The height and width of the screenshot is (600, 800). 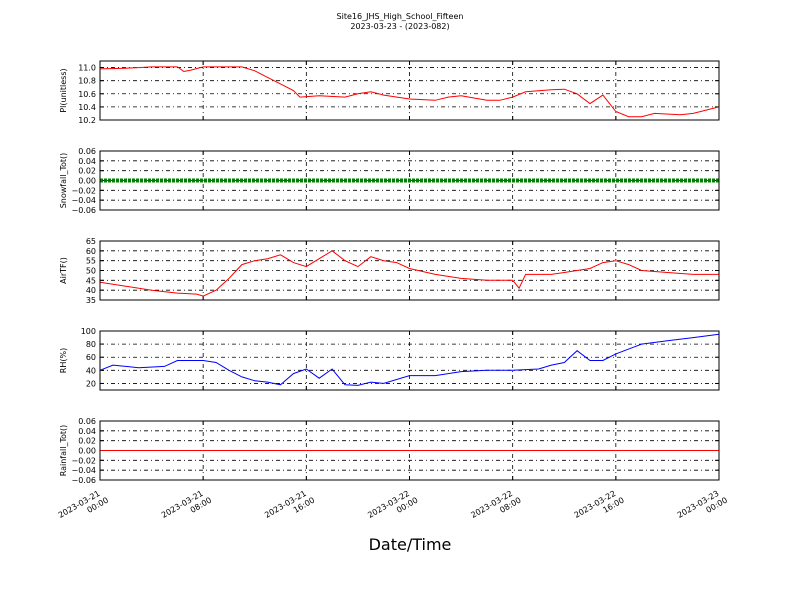 I want to click on x-axis-label: Date/Time, so click(x=410, y=544).